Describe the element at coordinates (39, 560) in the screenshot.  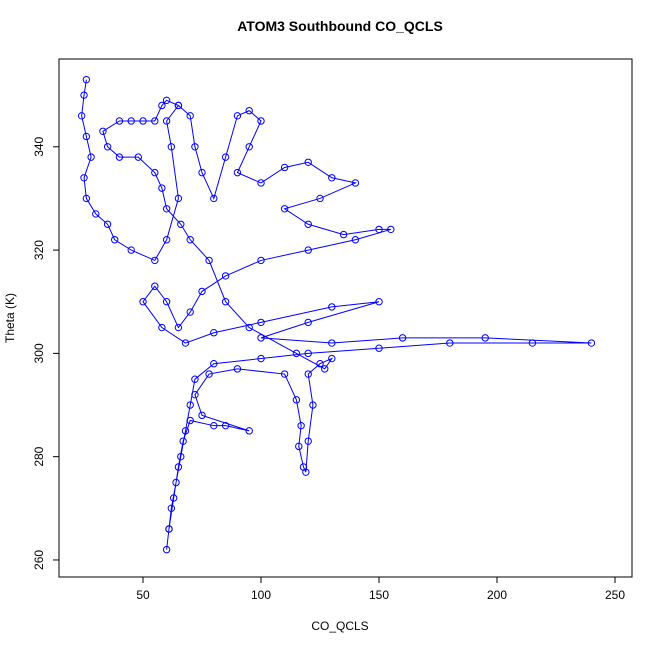
I see `y-tick-label: 260` at that location.